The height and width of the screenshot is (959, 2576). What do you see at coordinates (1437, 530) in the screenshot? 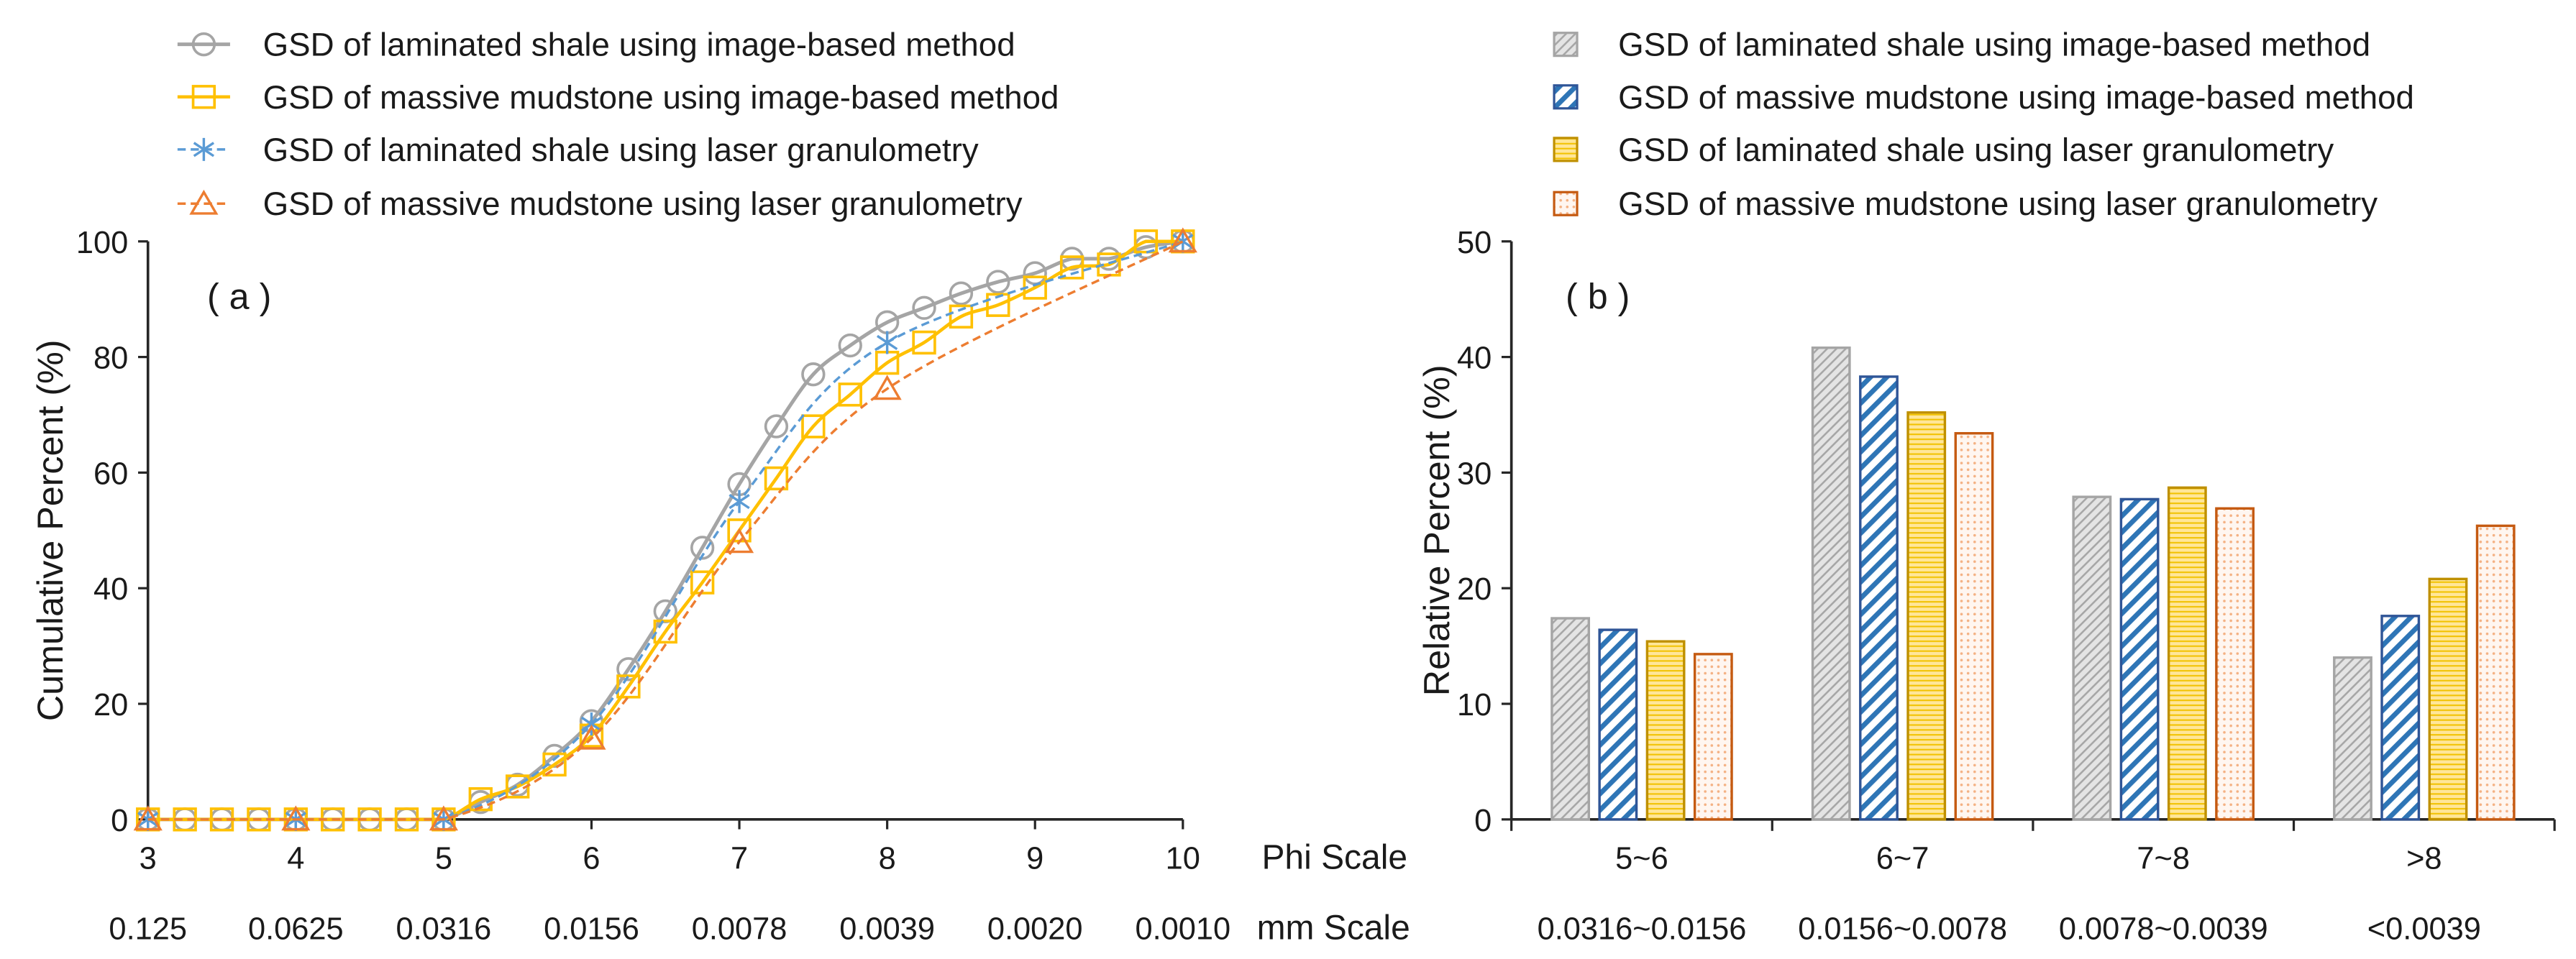
I see `chart-b-y-axis-title: Relative Percent (%)` at bounding box center [1437, 530].